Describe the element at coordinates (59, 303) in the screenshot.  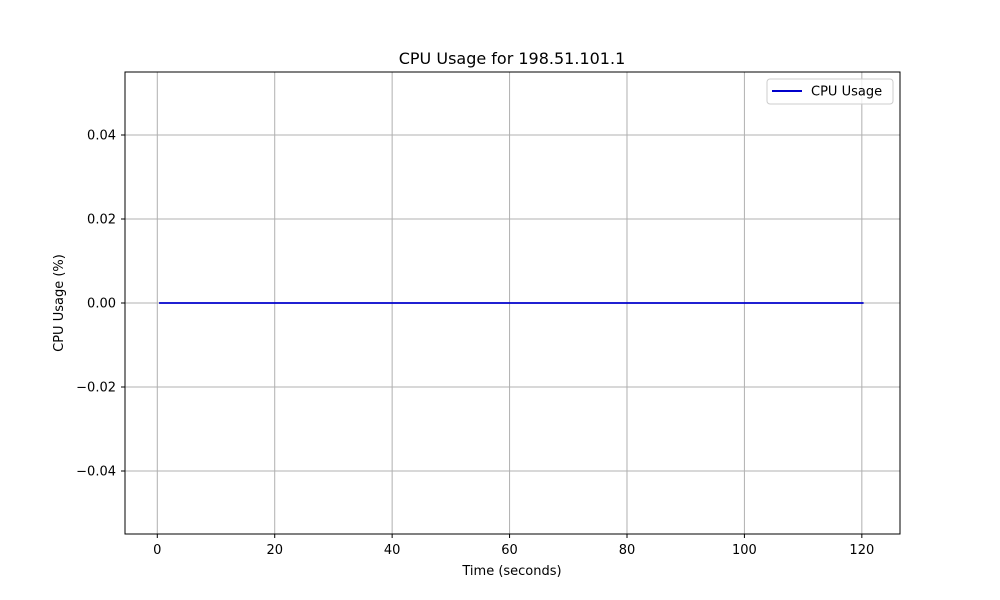
I see `y-axis-label: CPU Usage (%)` at that location.